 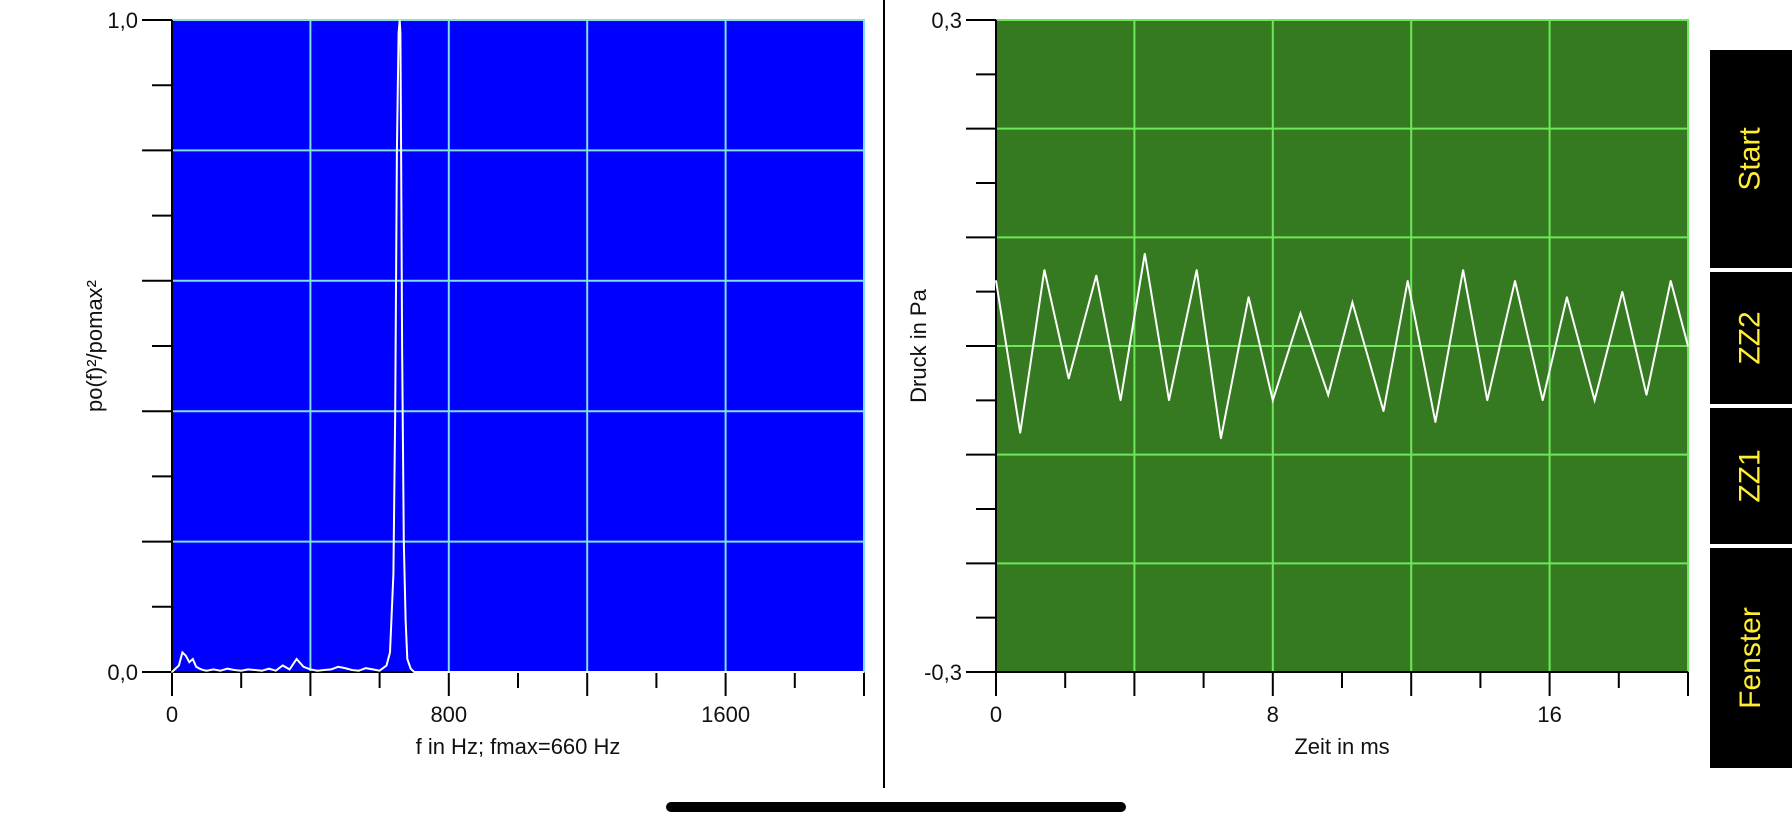 What do you see at coordinates (122, 20) in the screenshot?
I see `spectrum-y-tick-label: 1,0` at bounding box center [122, 20].